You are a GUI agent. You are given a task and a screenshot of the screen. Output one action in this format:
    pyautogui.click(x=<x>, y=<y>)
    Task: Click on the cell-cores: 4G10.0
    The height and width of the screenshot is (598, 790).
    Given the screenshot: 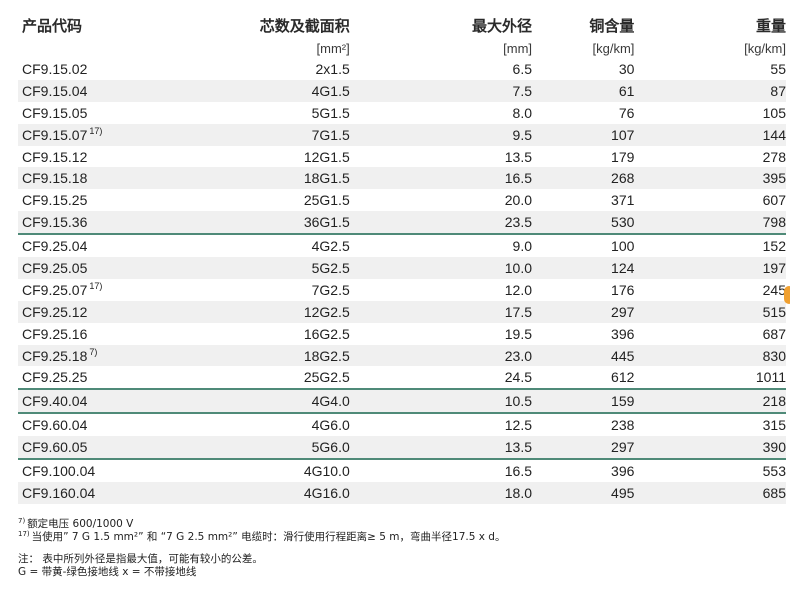 What is the action you would take?
    pyautogui.click(x=252, y=470)
    